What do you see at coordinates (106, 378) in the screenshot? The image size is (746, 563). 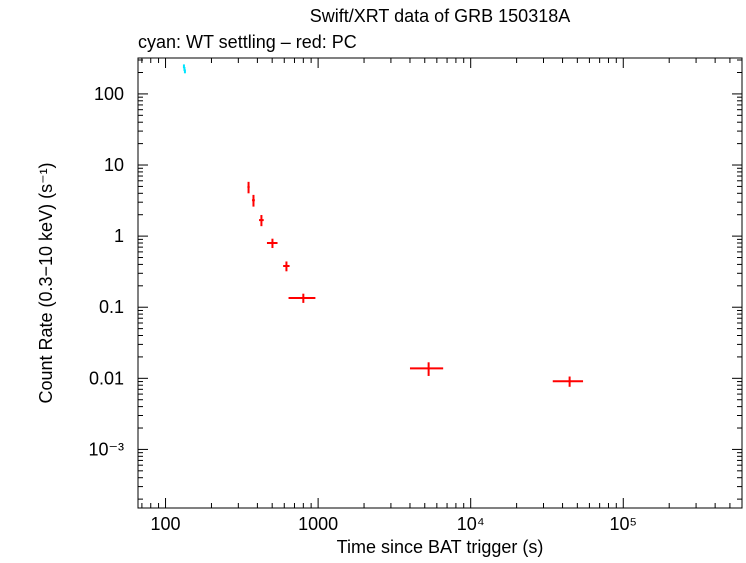 I see `y-tick-label: 0.01` at bounding box center [106, 378].